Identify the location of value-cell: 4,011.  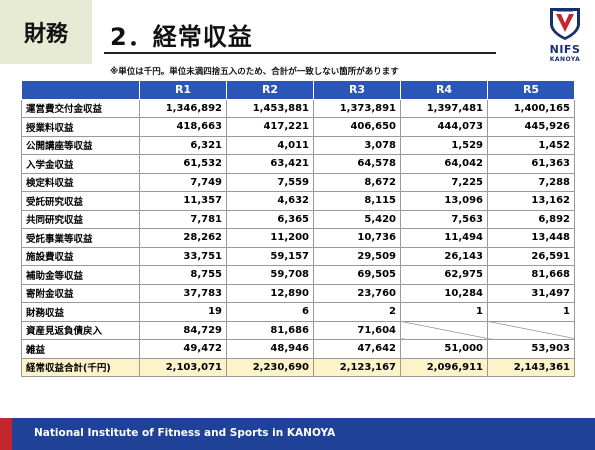
(270, 145).